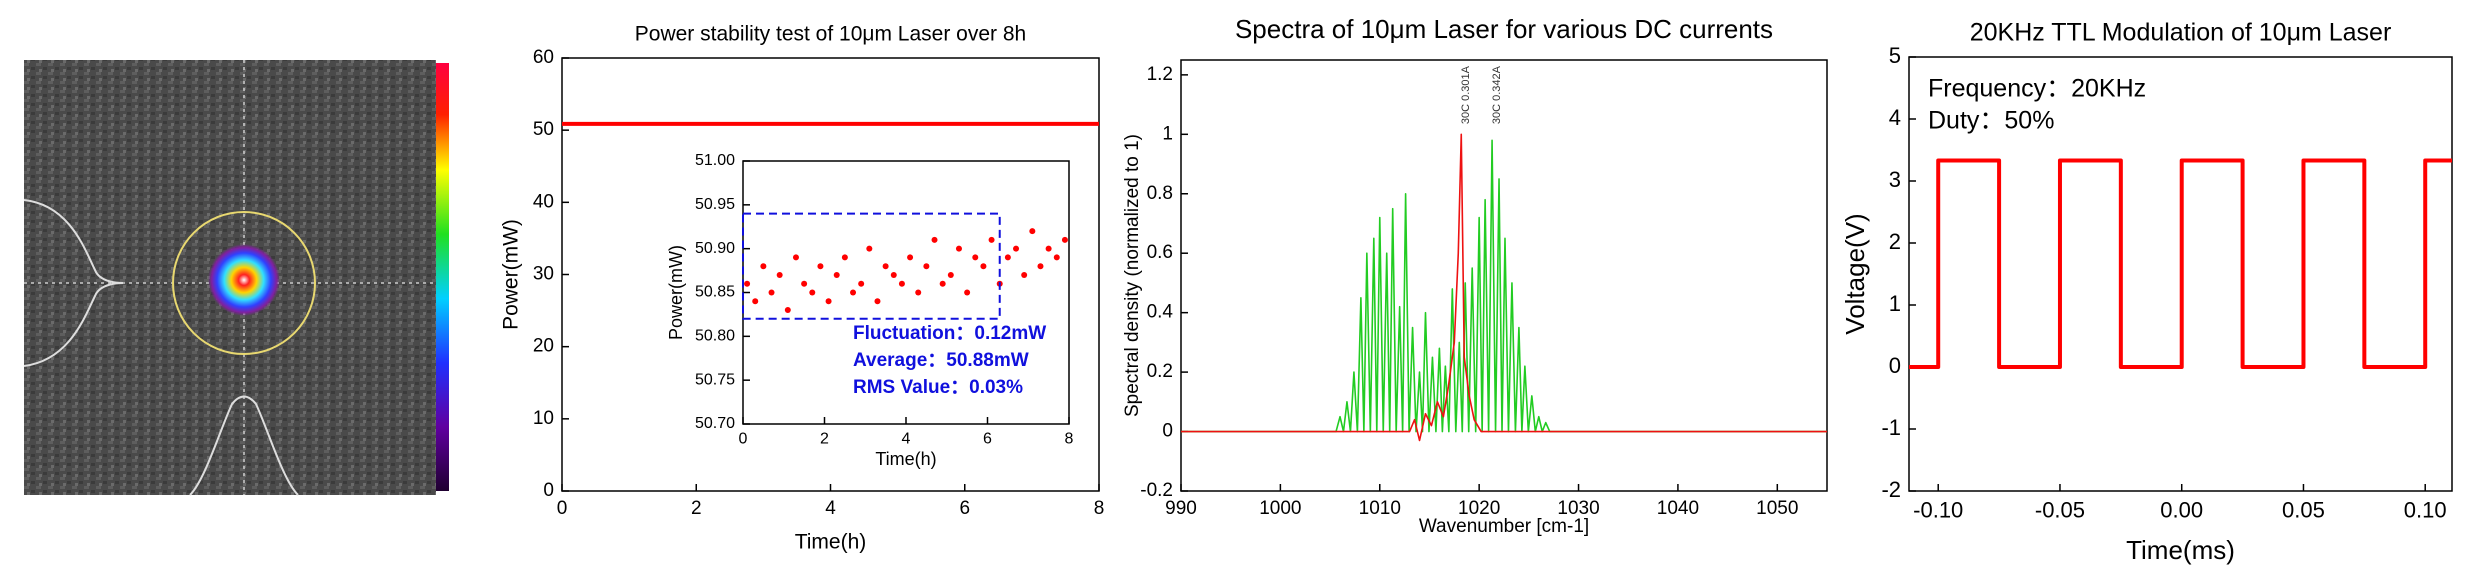 The height and width of the screenshot is (584, 2469). Describe the element at coordinates (715, 248) in the screenshot. I see `y-tick-label: 50.90` at that location.